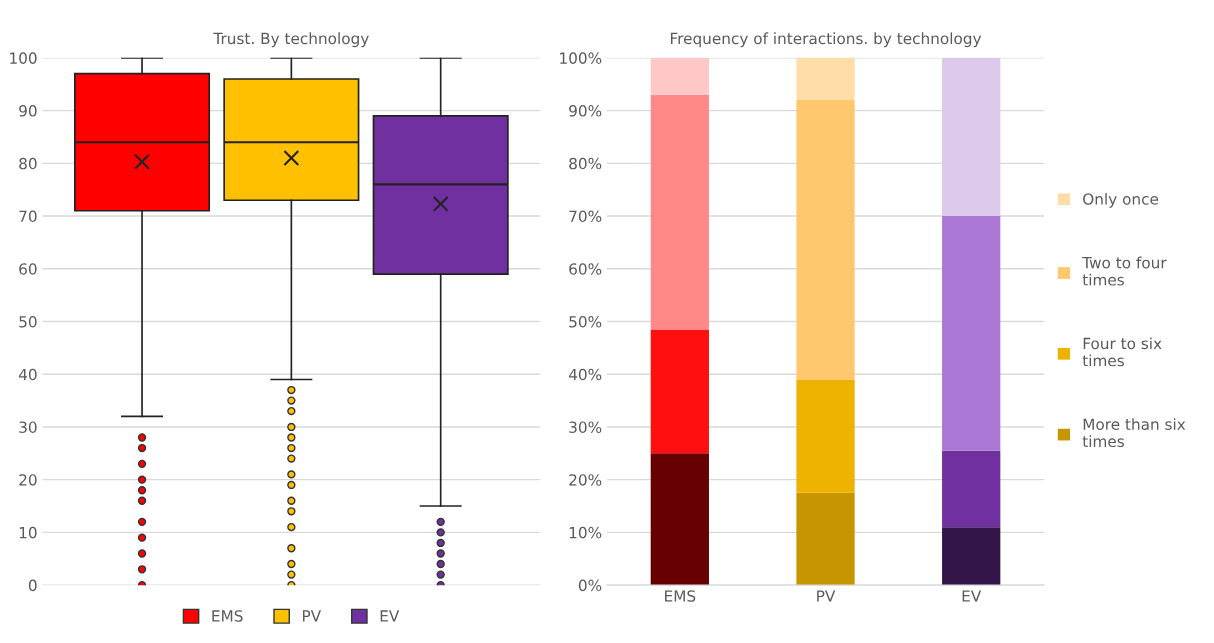  Describe the element at coordinates (1134, 433) in the screenshot. I see `legend-label: More than six times` at that location.